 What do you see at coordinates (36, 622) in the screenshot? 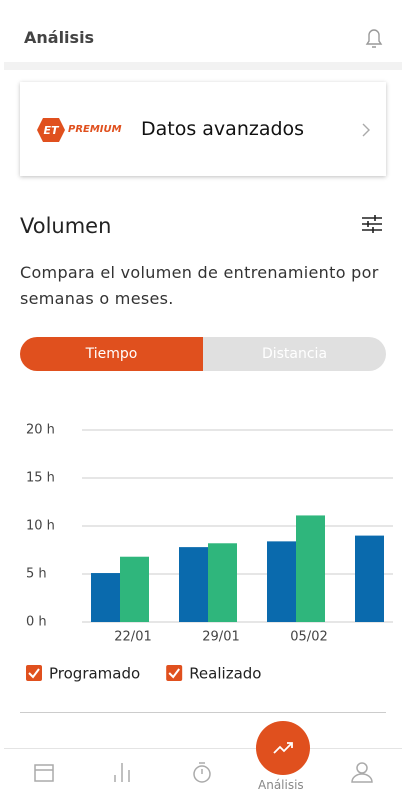
I see `y-tick-label: 0 h` at bounding box center [36, 622].